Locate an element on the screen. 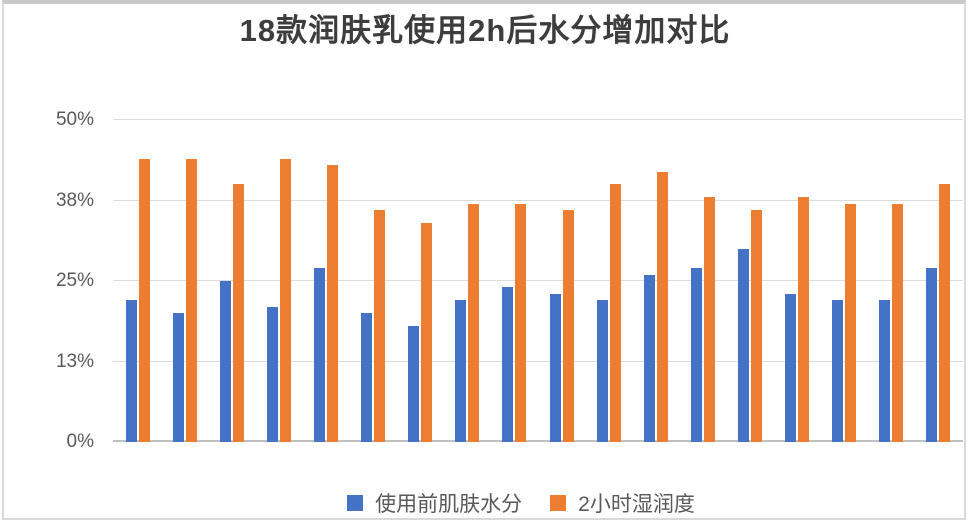 This screenshot has width=970, height=526. y-tick-label-38%: 38% is located at coordinates (74, 200).